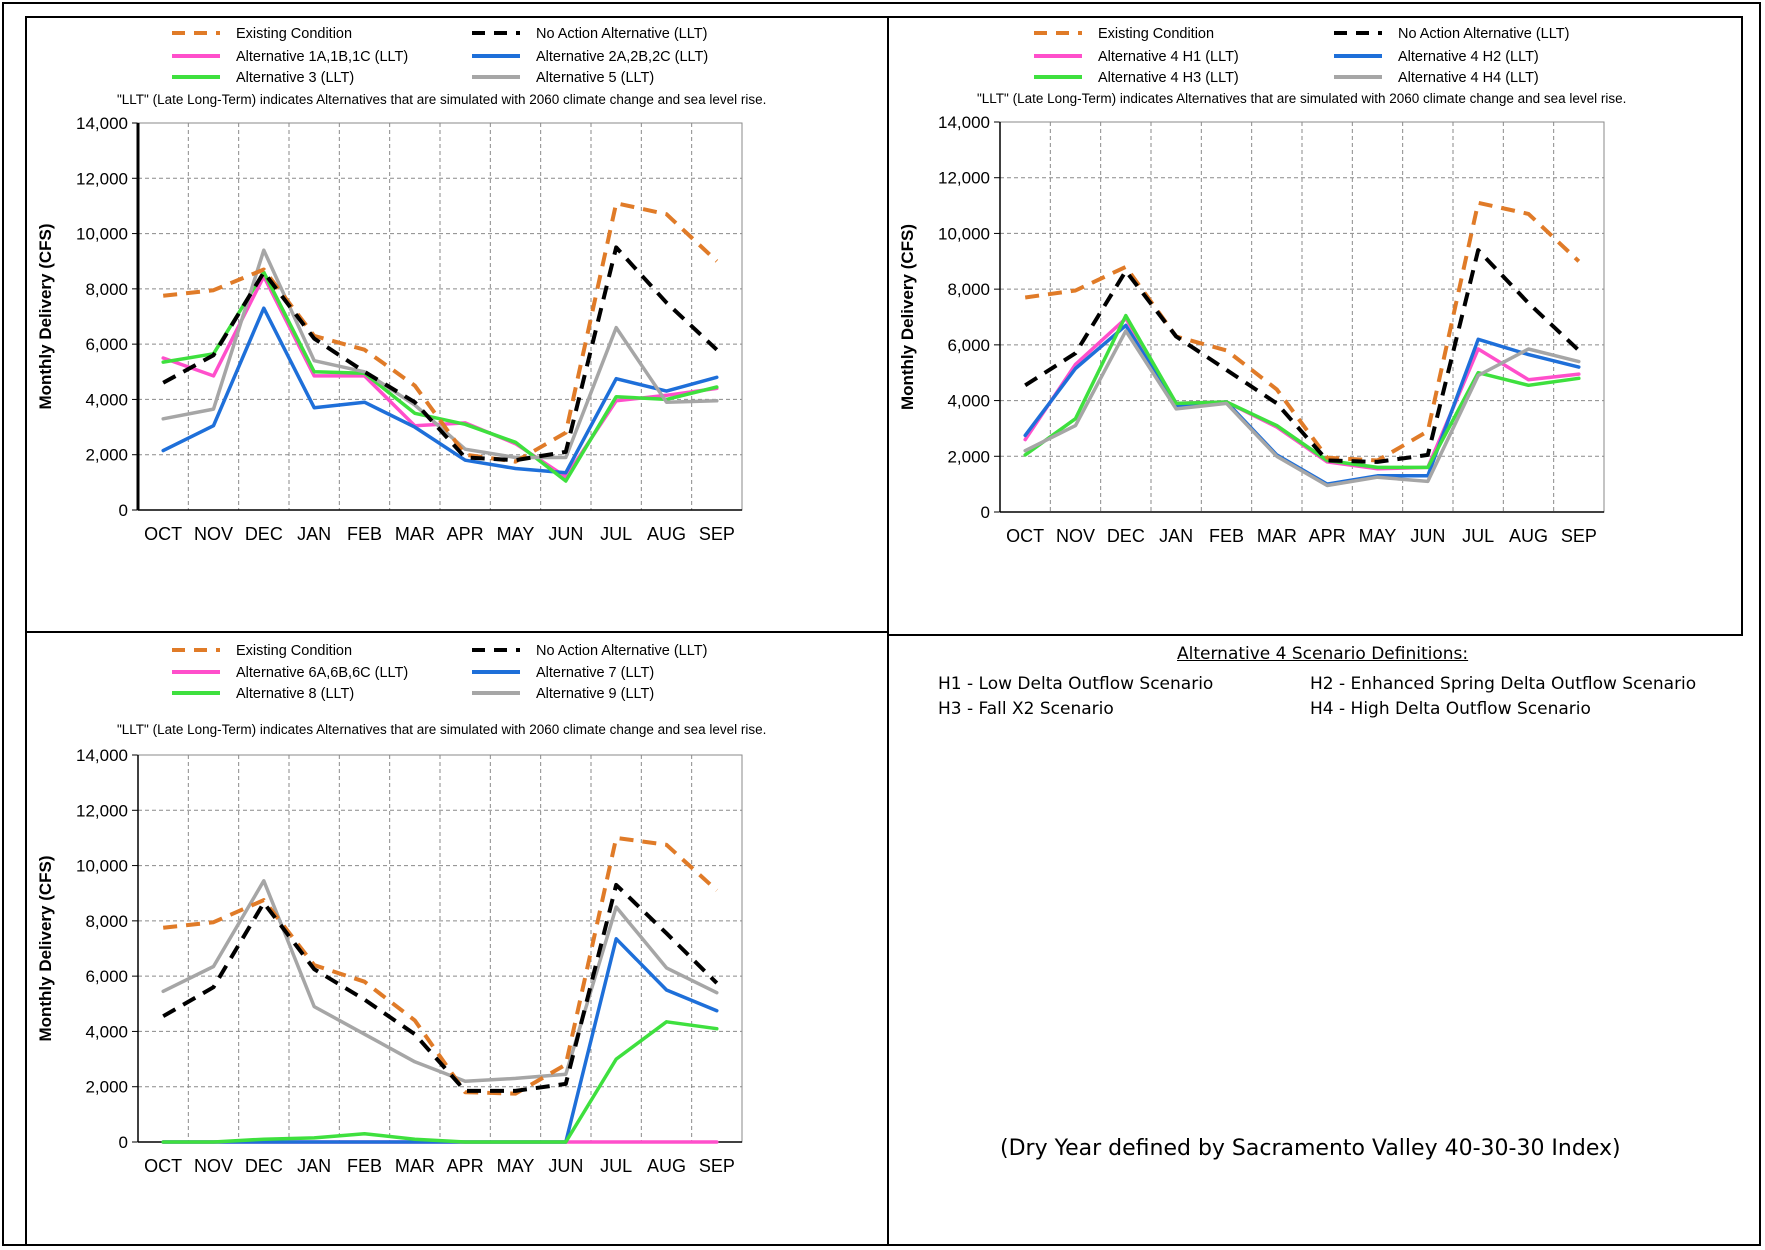 The image size is (1765, 1250). Describe the element at coordinates (322, 57) in the screenshot. I see `legend-label: Alternative 1A,1B,1C (LLT)` at that location.